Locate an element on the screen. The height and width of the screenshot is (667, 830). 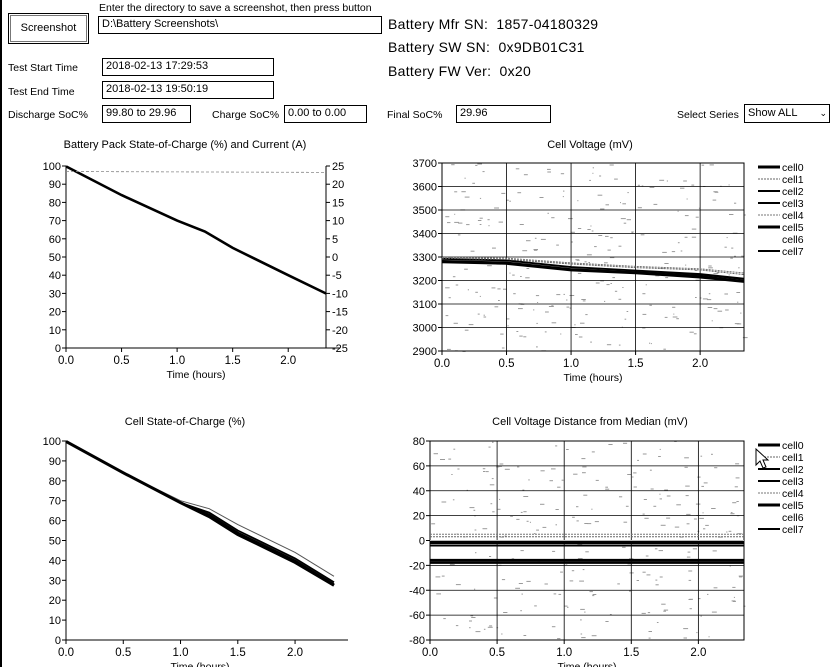
y2-tick-label: 15 is located at coordinates (338, 203).